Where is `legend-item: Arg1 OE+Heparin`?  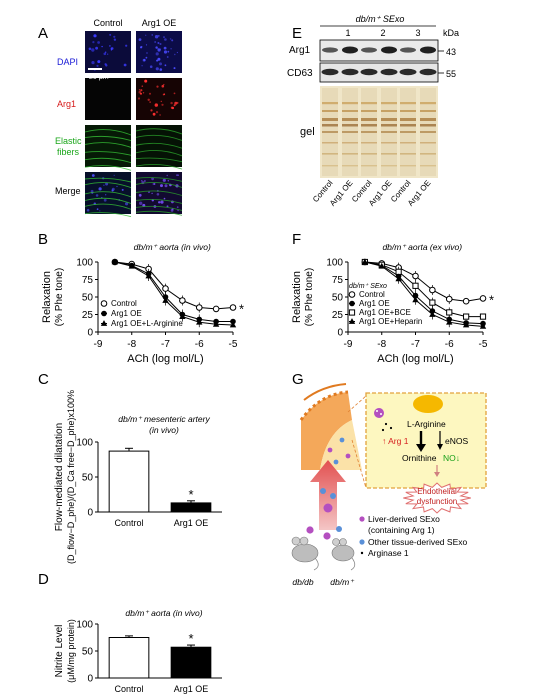
legend-item: Arg1 OE+Heparin is located at coordinates (385, 321).